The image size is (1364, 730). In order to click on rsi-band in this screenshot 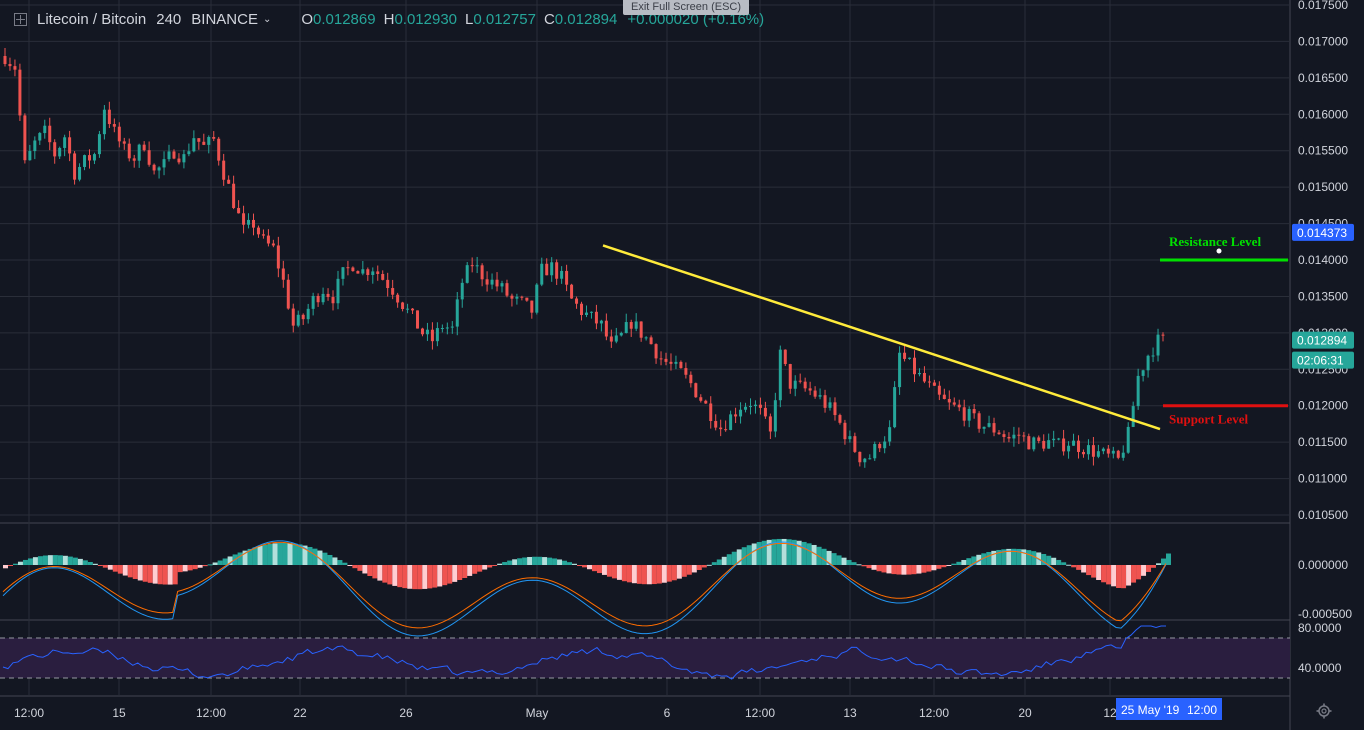, I will do `click(645, 658)`.